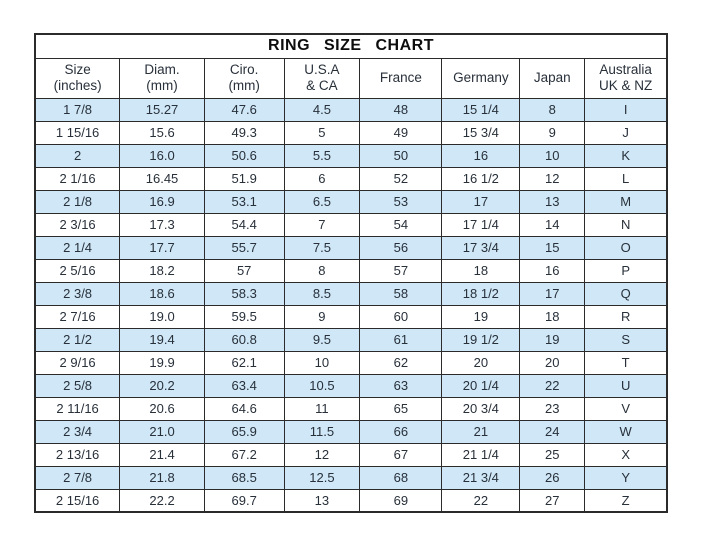 This screenshot has height=549, width=708. Describe the element at coordinates (322, 339) in the screenshot. I see `cell-usa-ca: 9.5` at that location.